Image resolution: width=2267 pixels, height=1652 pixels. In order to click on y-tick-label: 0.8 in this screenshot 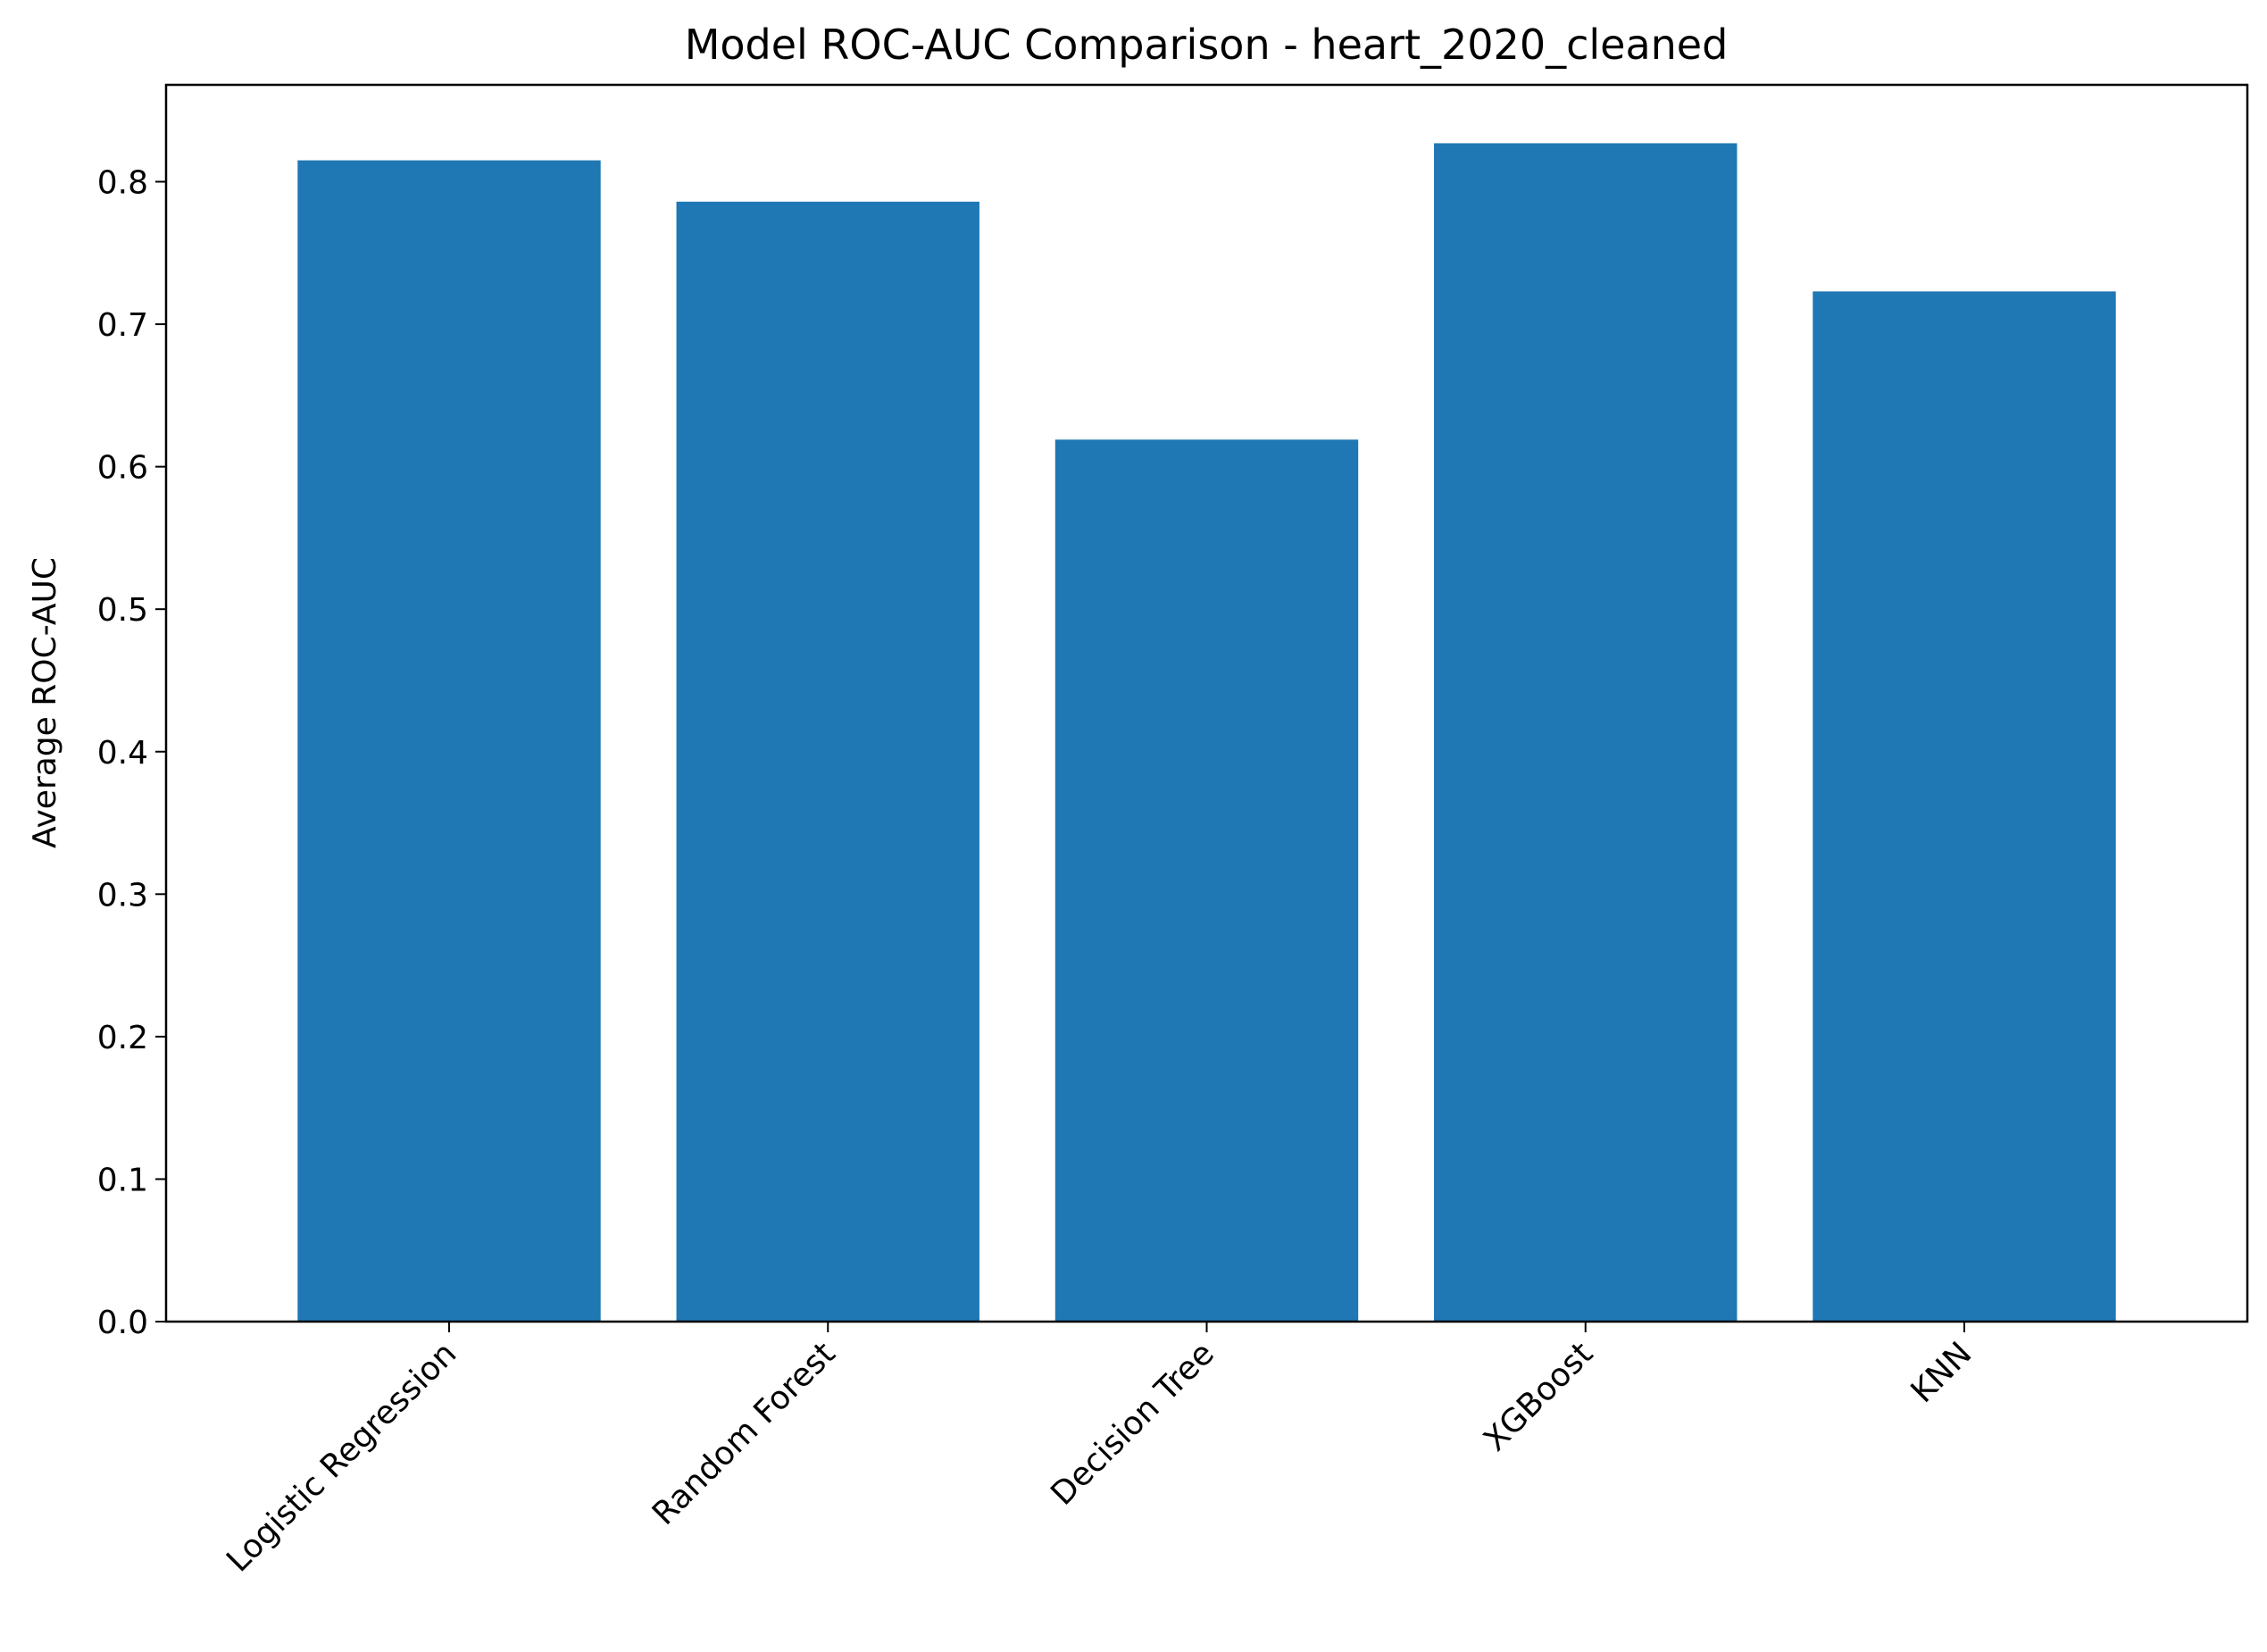, I will do `click(122, 183)`.